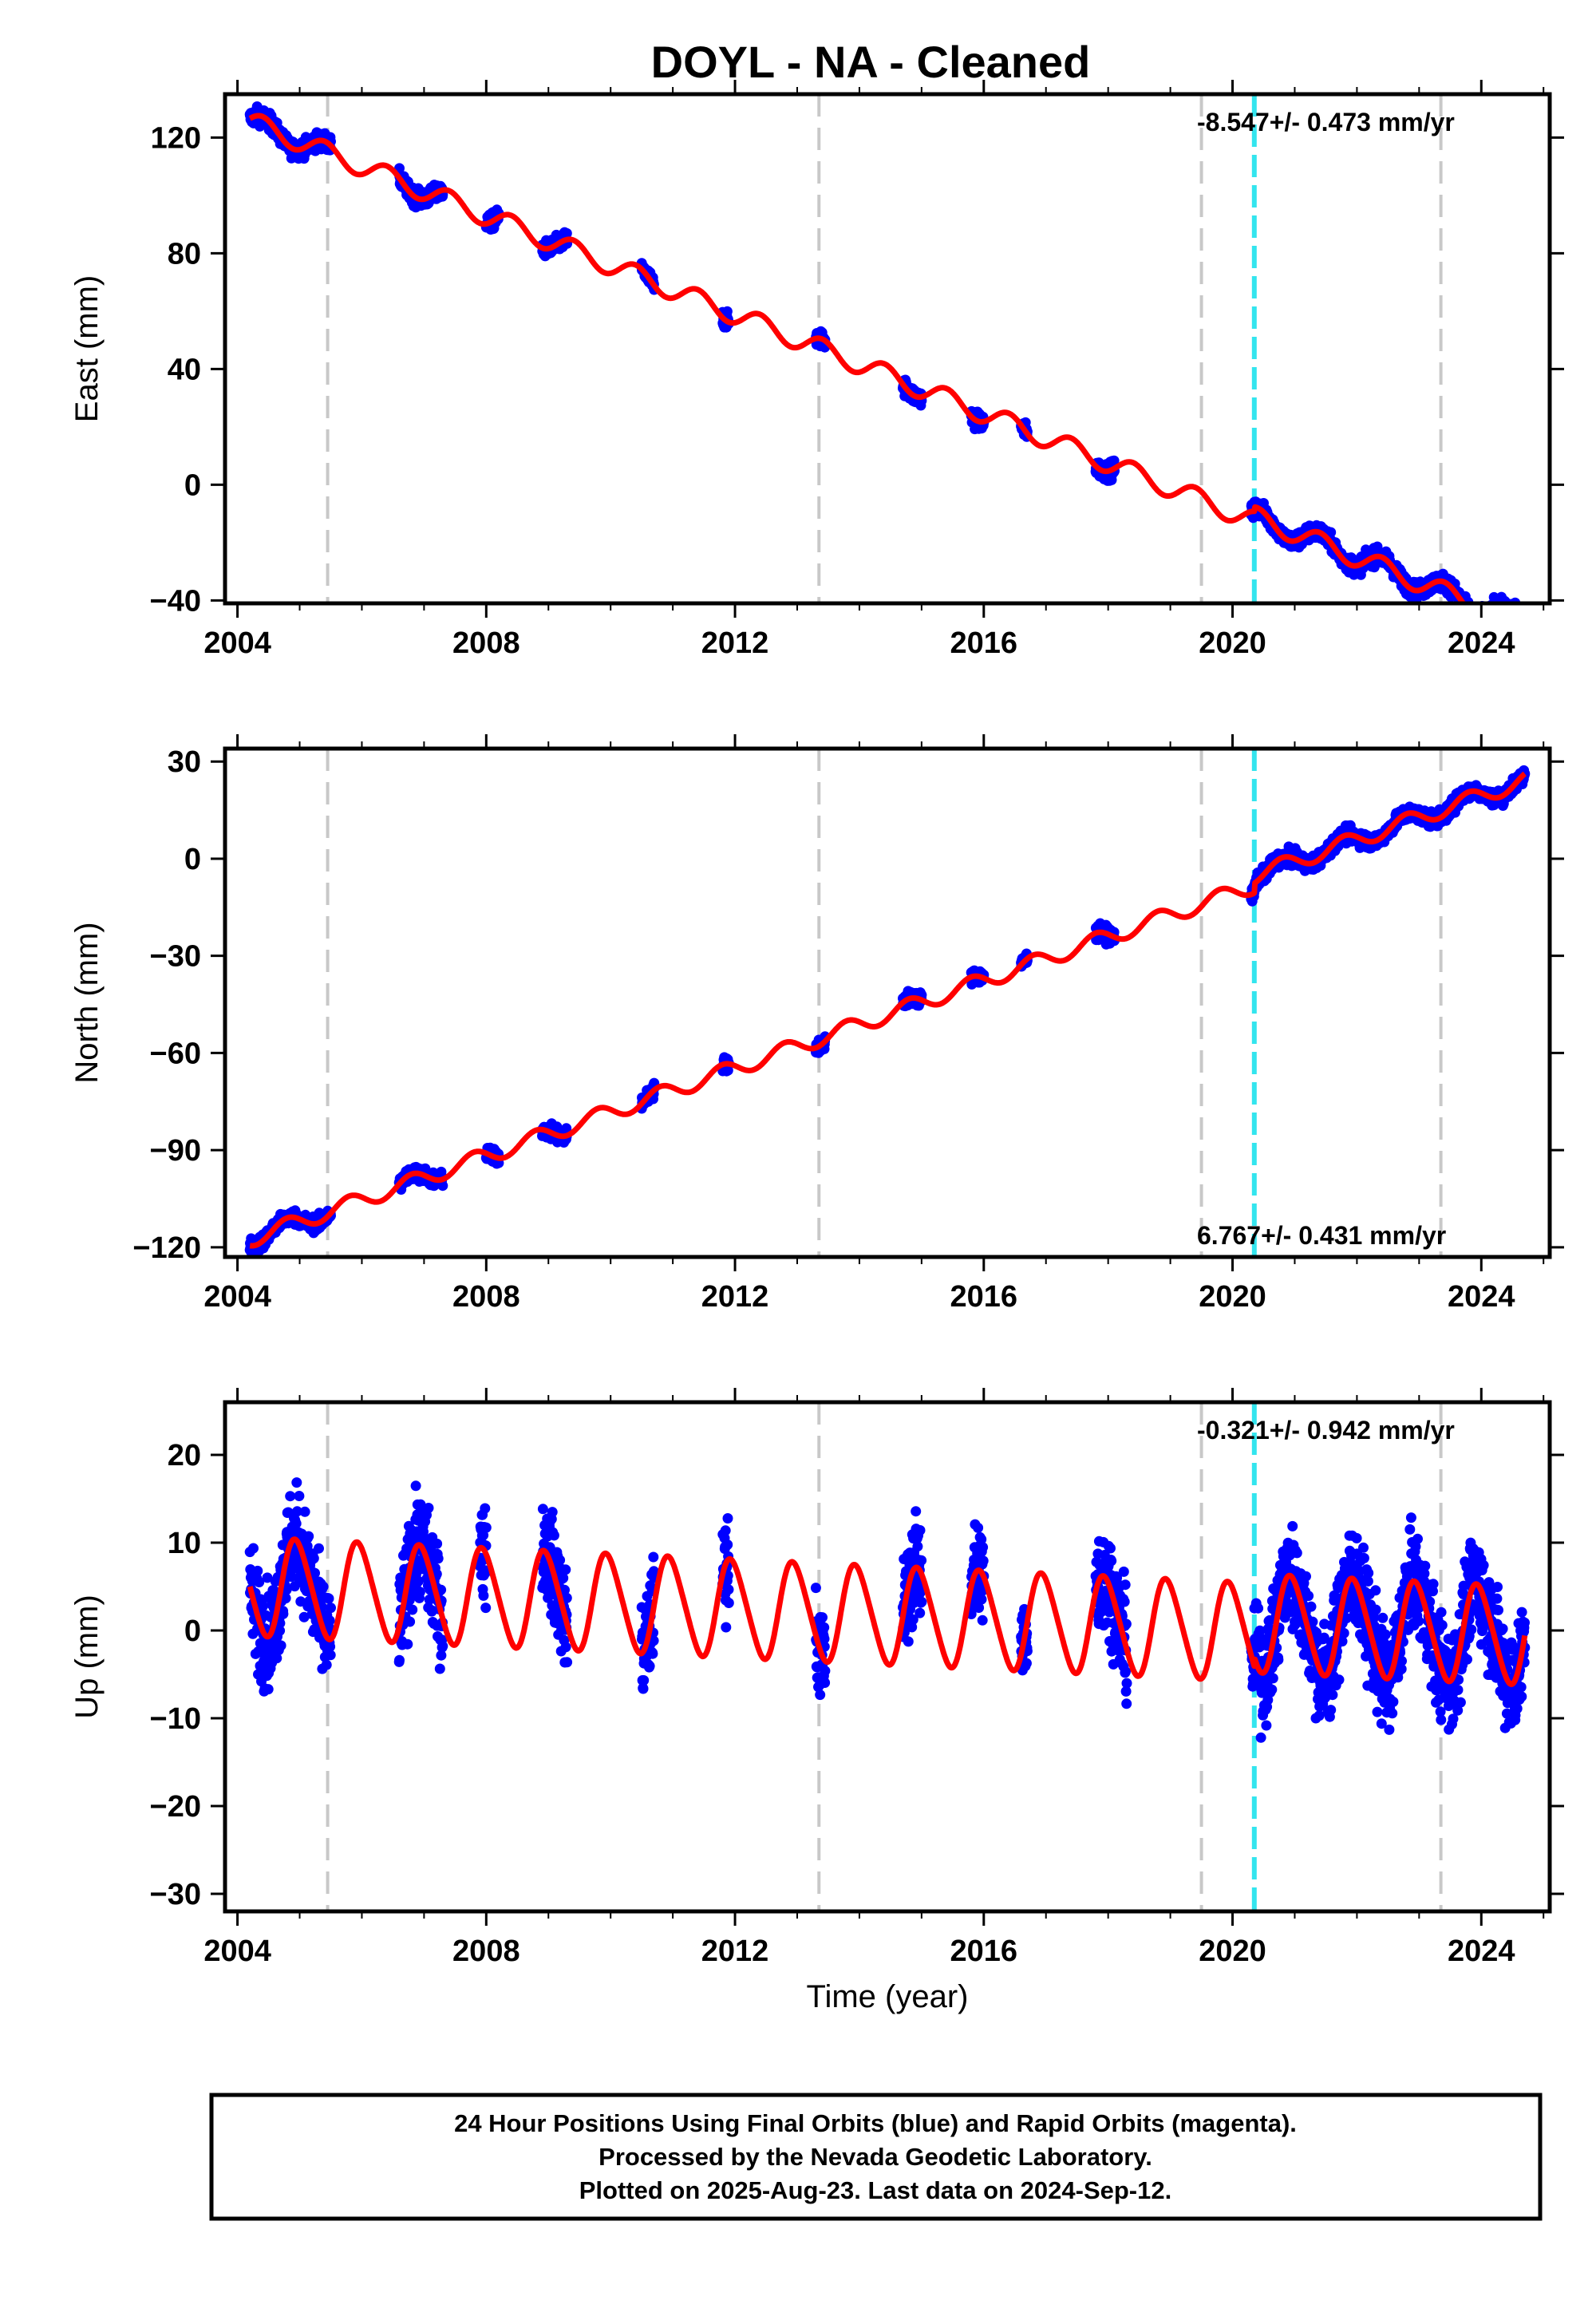 The width and height of the screenshot is (1596, 2320). What do you see at coordinates (184, 369) in the screenshot?
I see `y-tick-label: 40` at bounding box center [184, 369].